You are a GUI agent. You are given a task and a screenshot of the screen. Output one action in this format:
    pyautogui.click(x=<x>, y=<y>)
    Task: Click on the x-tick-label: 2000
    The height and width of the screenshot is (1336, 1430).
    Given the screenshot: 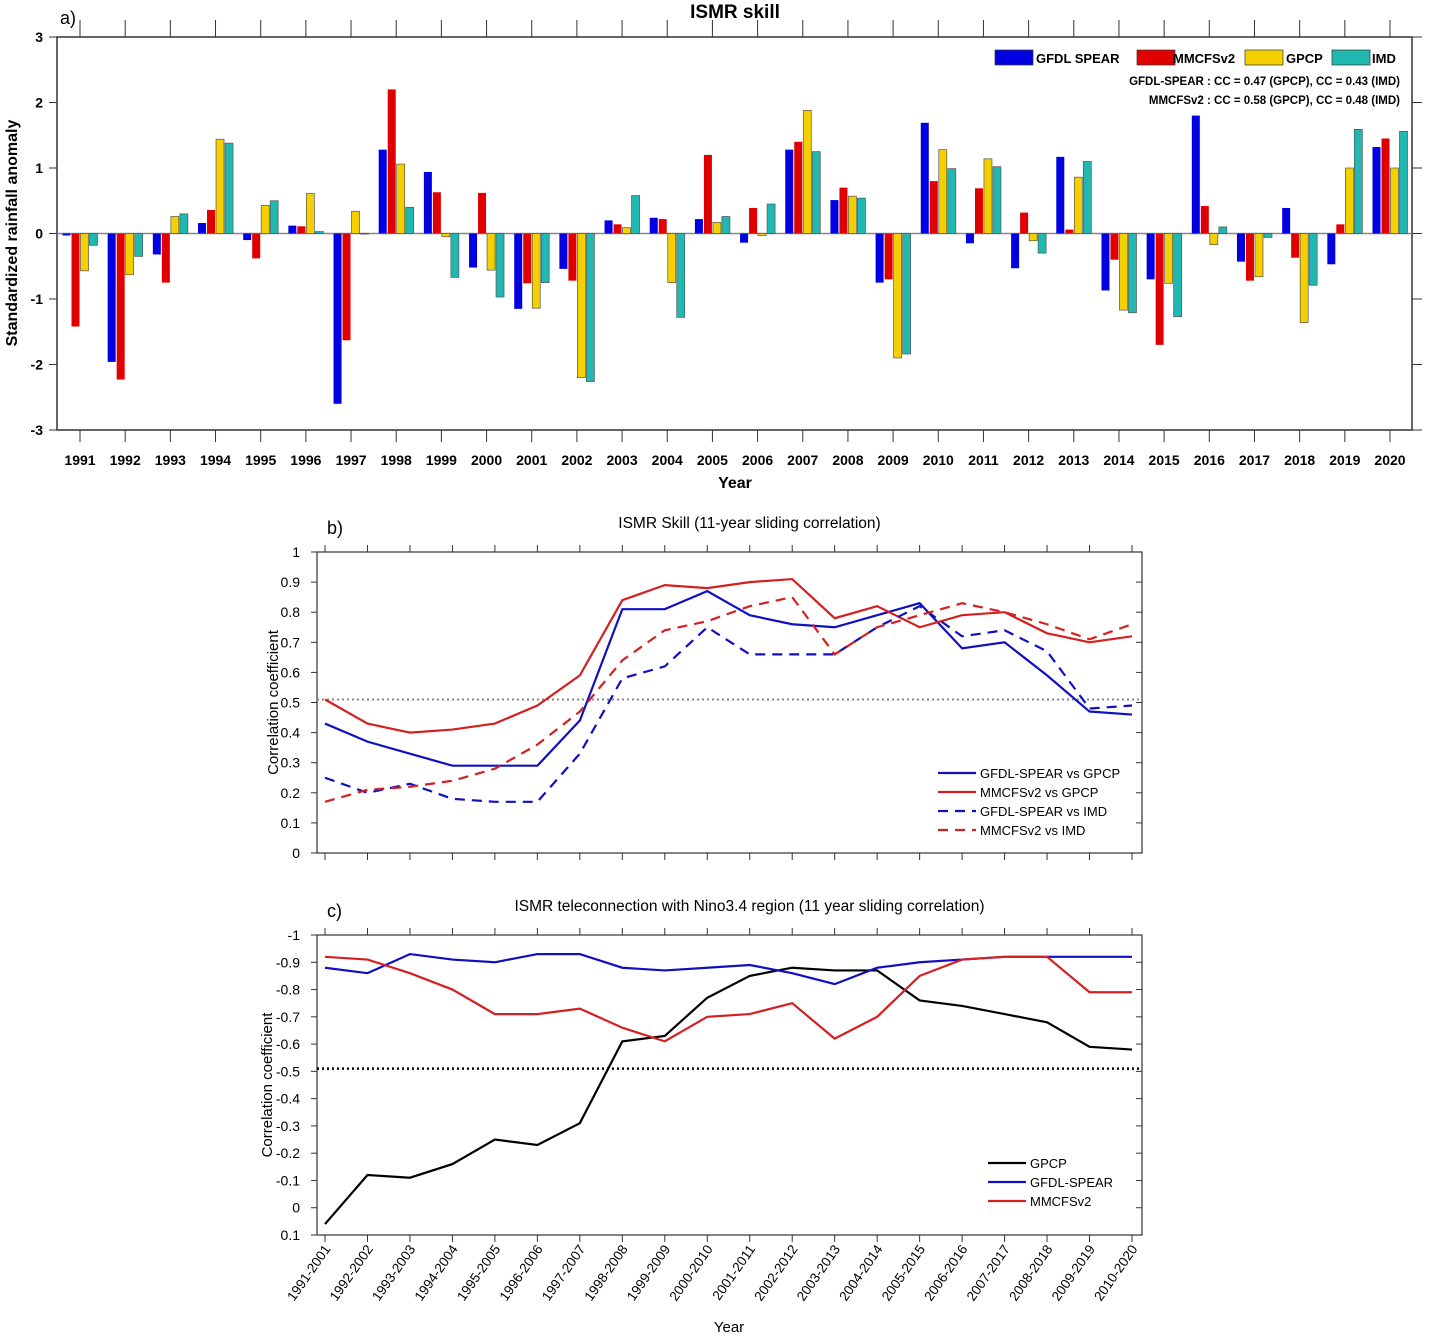 What is the action you would take?
    pyautogui.click(x=486, y=460)
    